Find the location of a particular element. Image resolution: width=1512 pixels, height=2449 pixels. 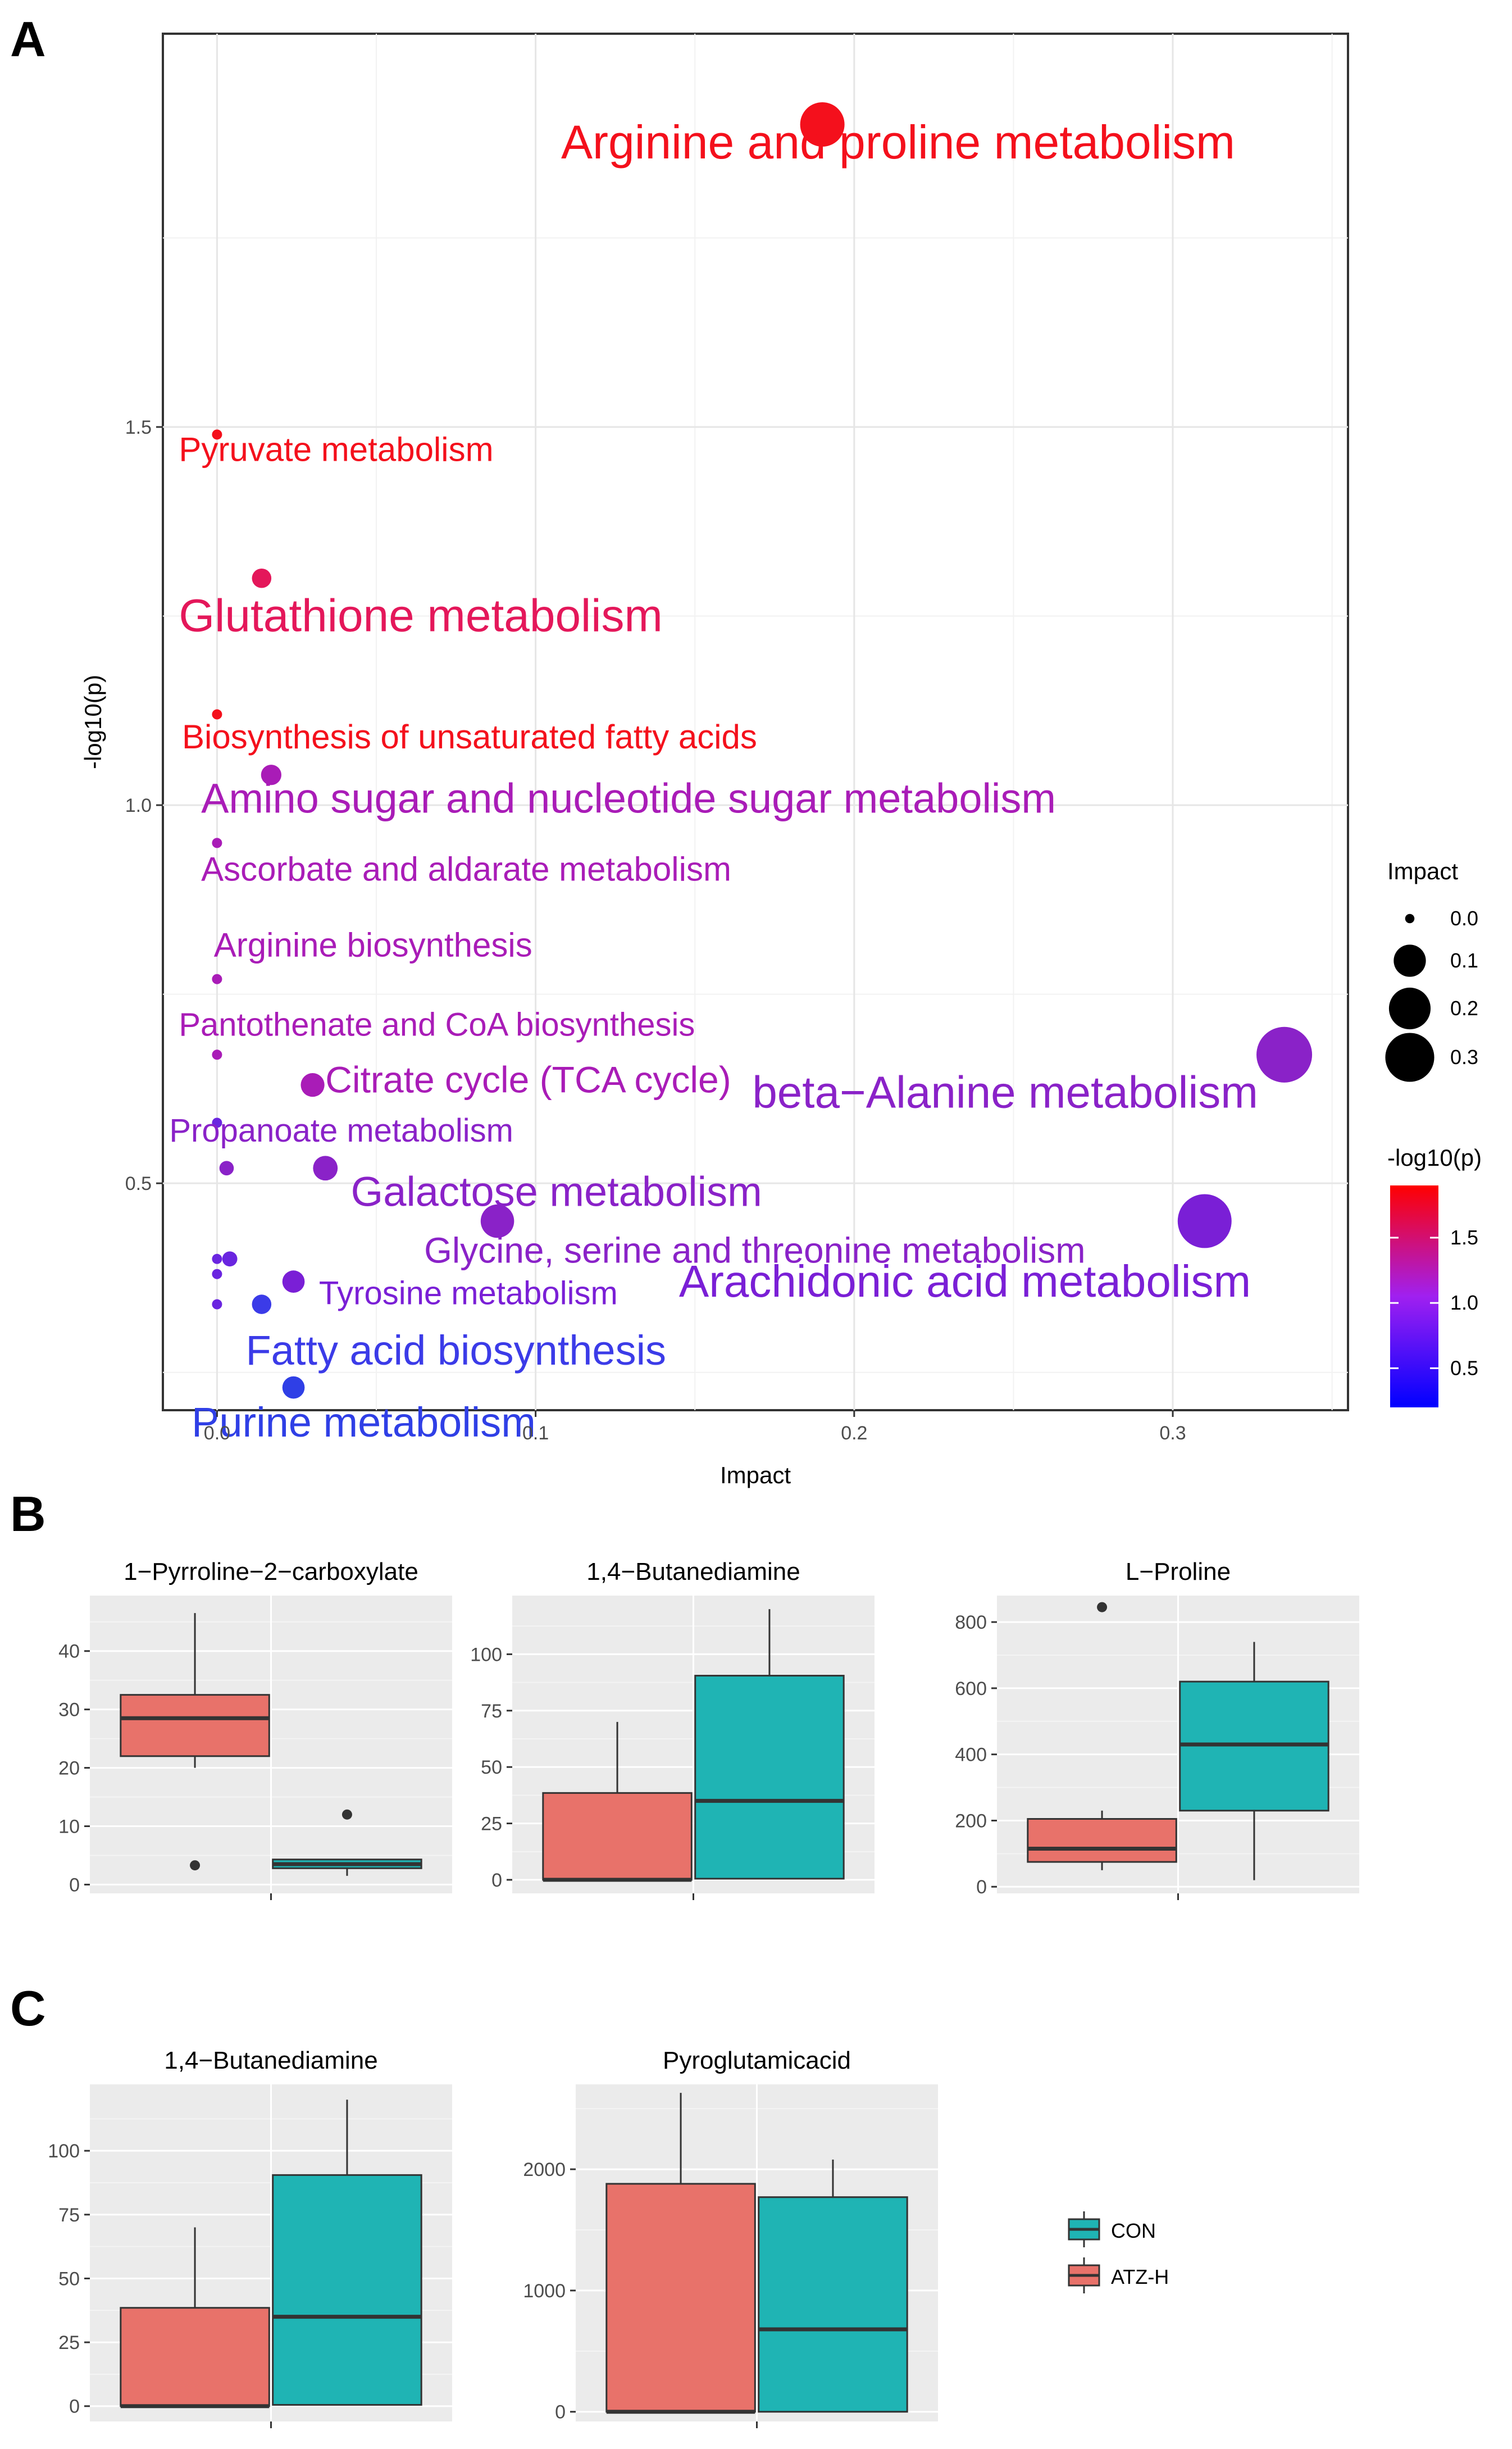

y-tick-label: 1.5 is located at coordinates (138, 427).